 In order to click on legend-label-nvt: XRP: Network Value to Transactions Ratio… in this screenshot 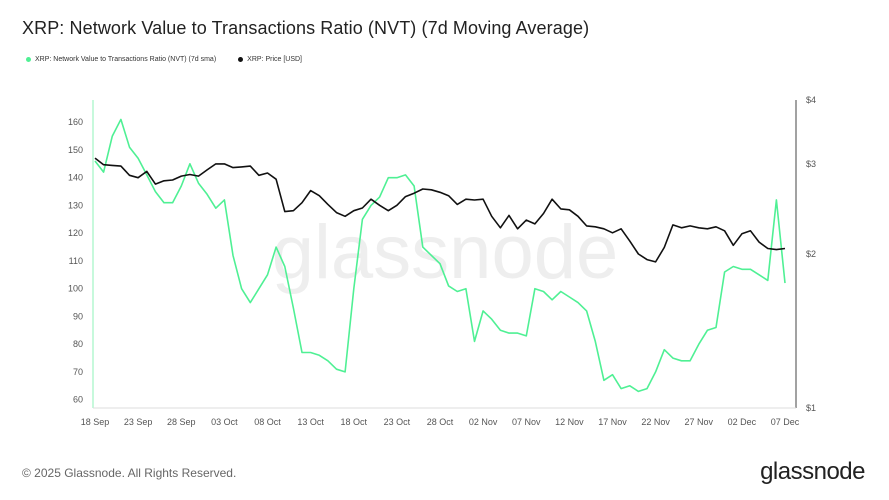, I will do `click(126, 59)`.